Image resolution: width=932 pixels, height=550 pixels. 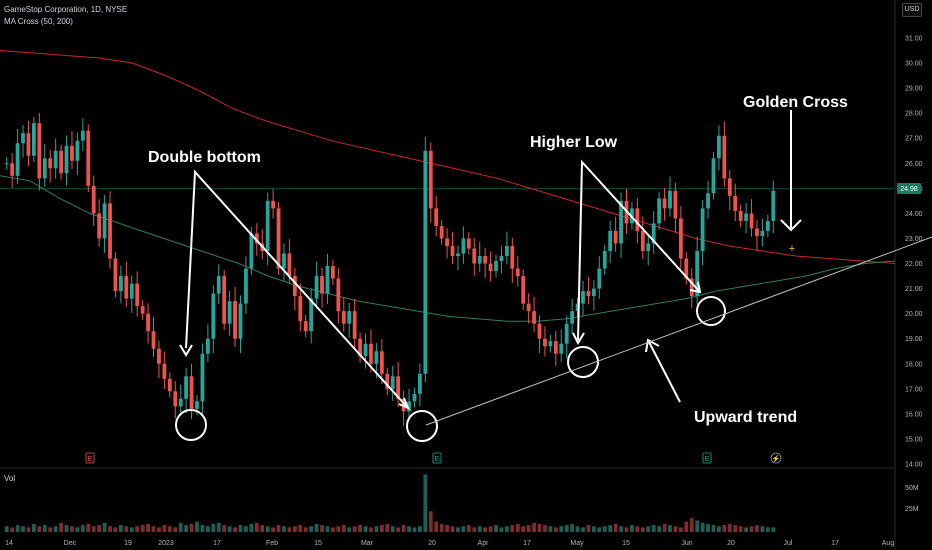 I want to click on symbol-title: GameStop Corporation, 1D, NYSE, so click(x=66, y=9).